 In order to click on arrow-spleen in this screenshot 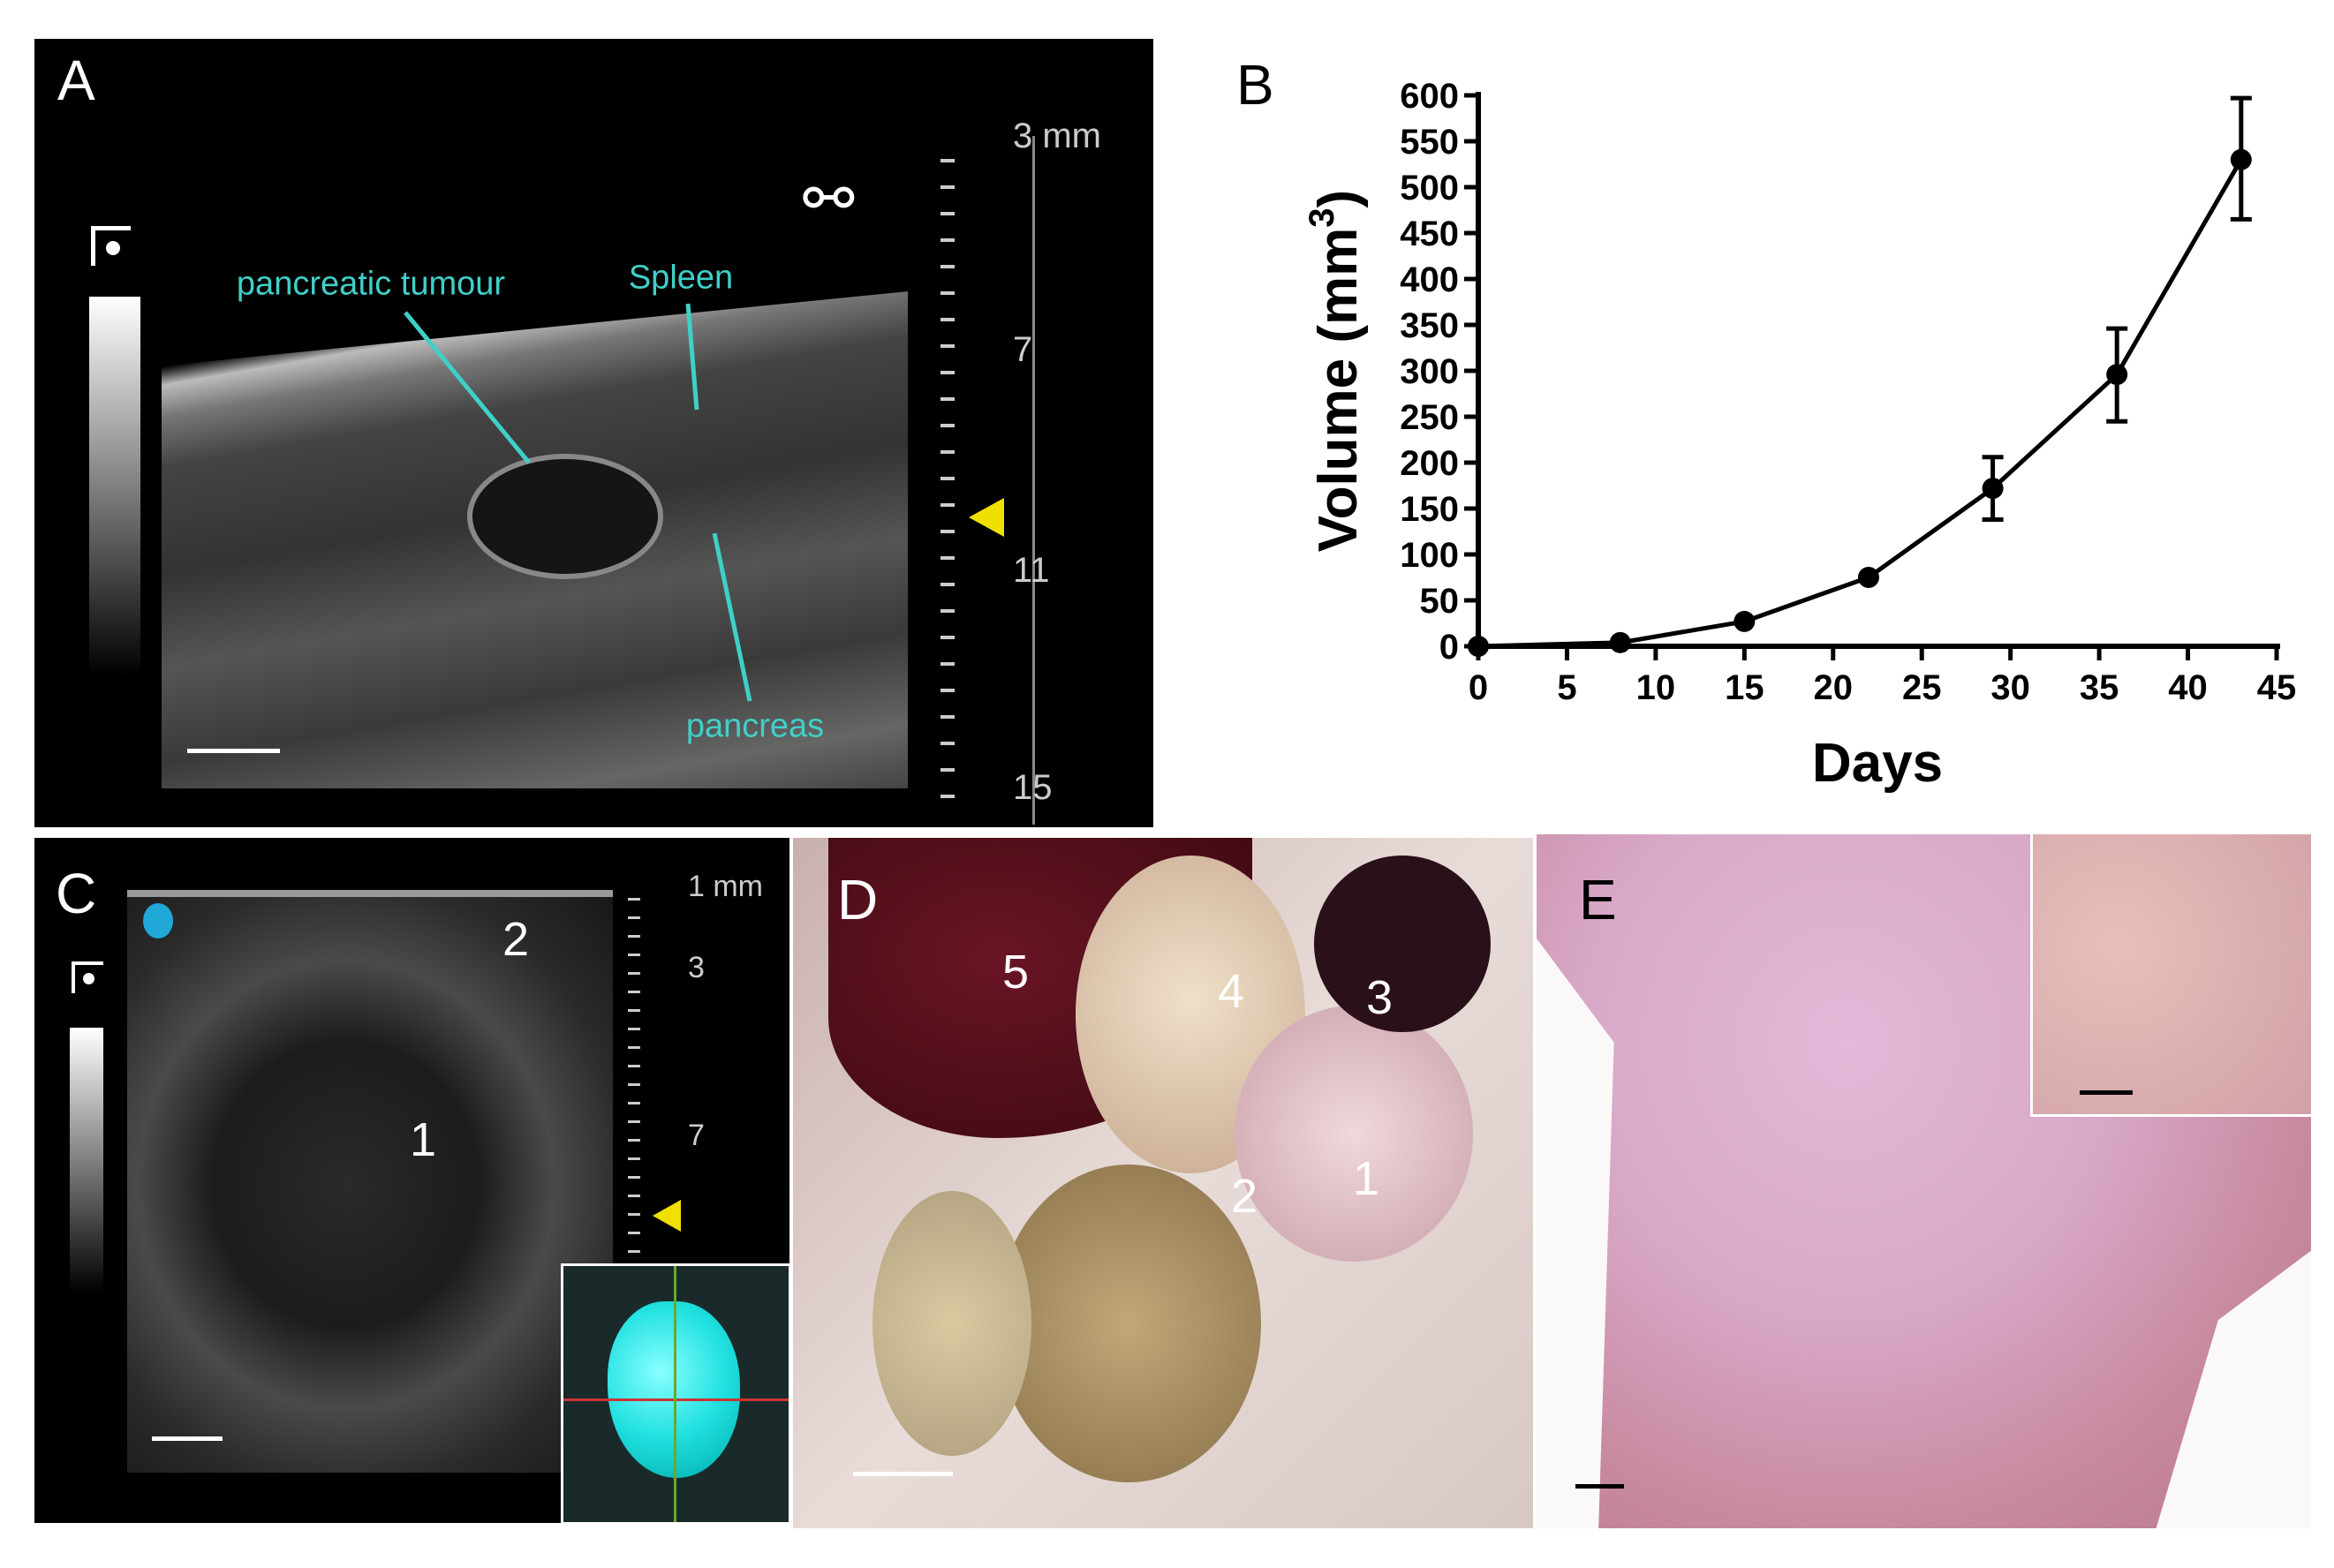, I will do `click(692, 357)`.